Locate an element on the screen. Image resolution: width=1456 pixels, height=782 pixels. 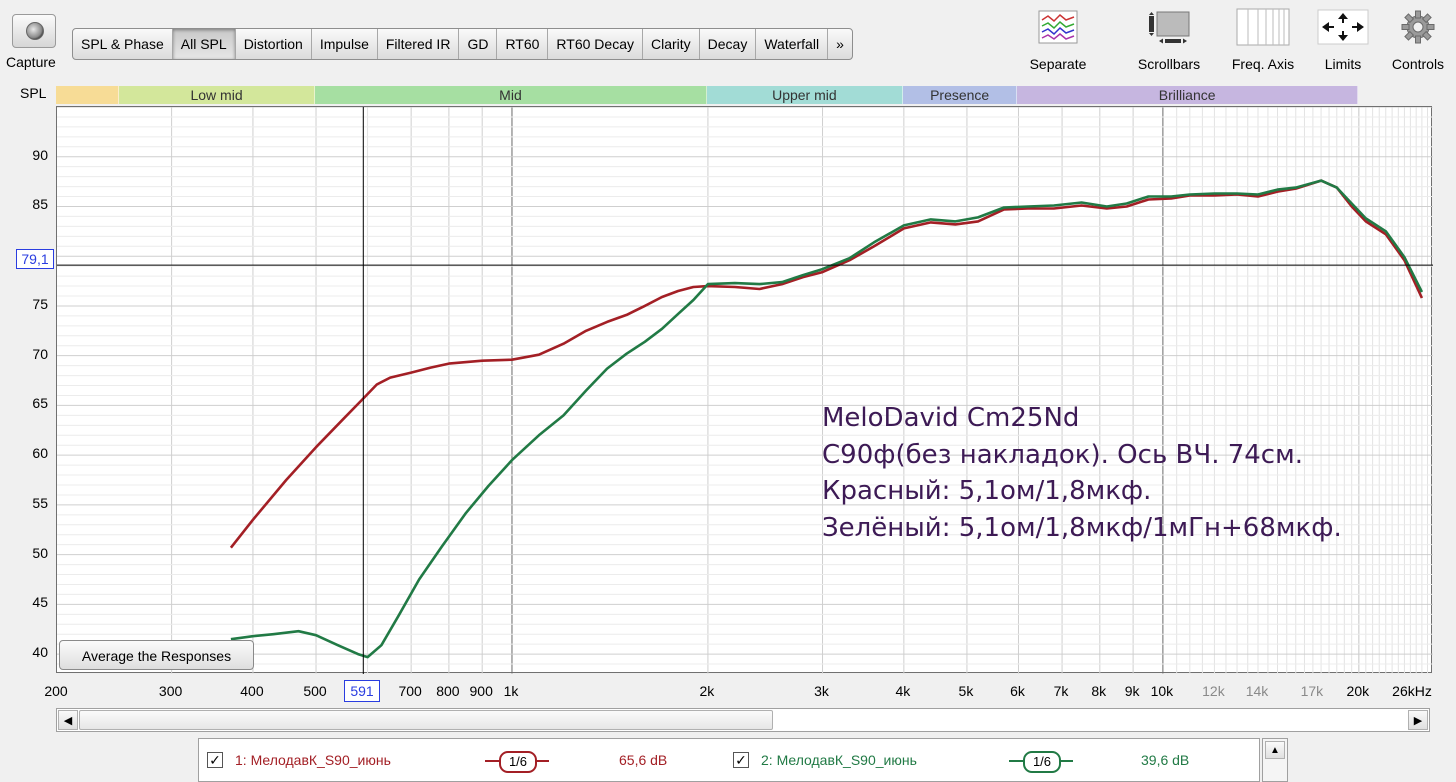
freq-axis-icon is located at coordinates (1263, 27).